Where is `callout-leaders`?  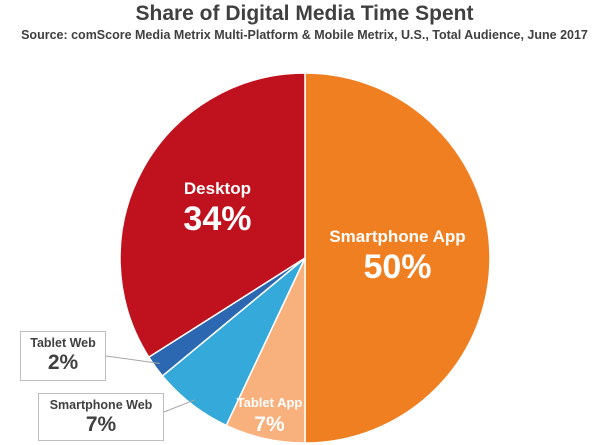 callout-leaders is located at coordinates (150, 384).